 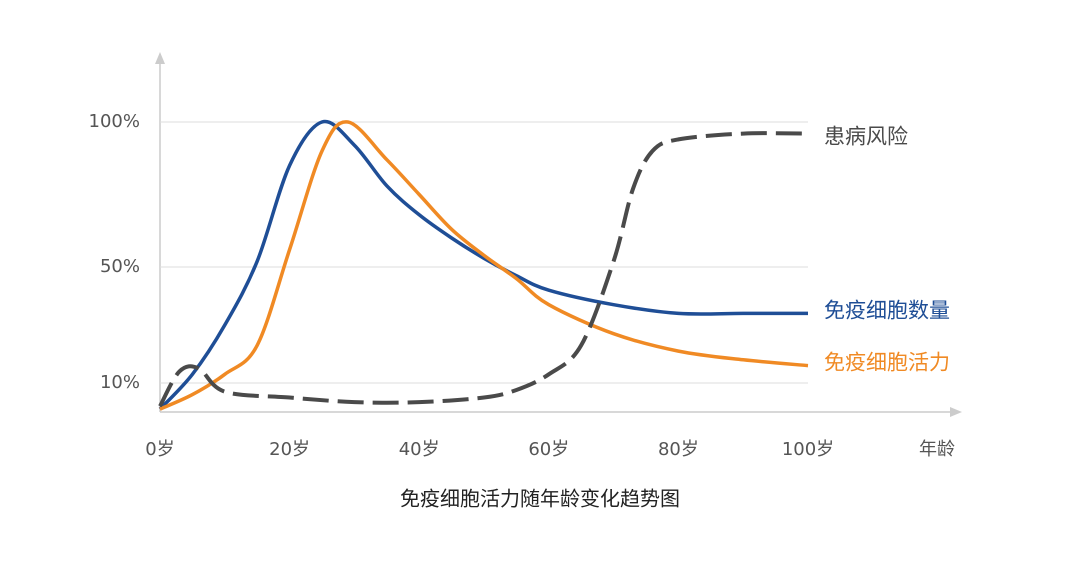 What do you see at coordinates (808, 449) in the screenshot?
I see `x-tick-label: 100岁` at bounding box center [808, 449].